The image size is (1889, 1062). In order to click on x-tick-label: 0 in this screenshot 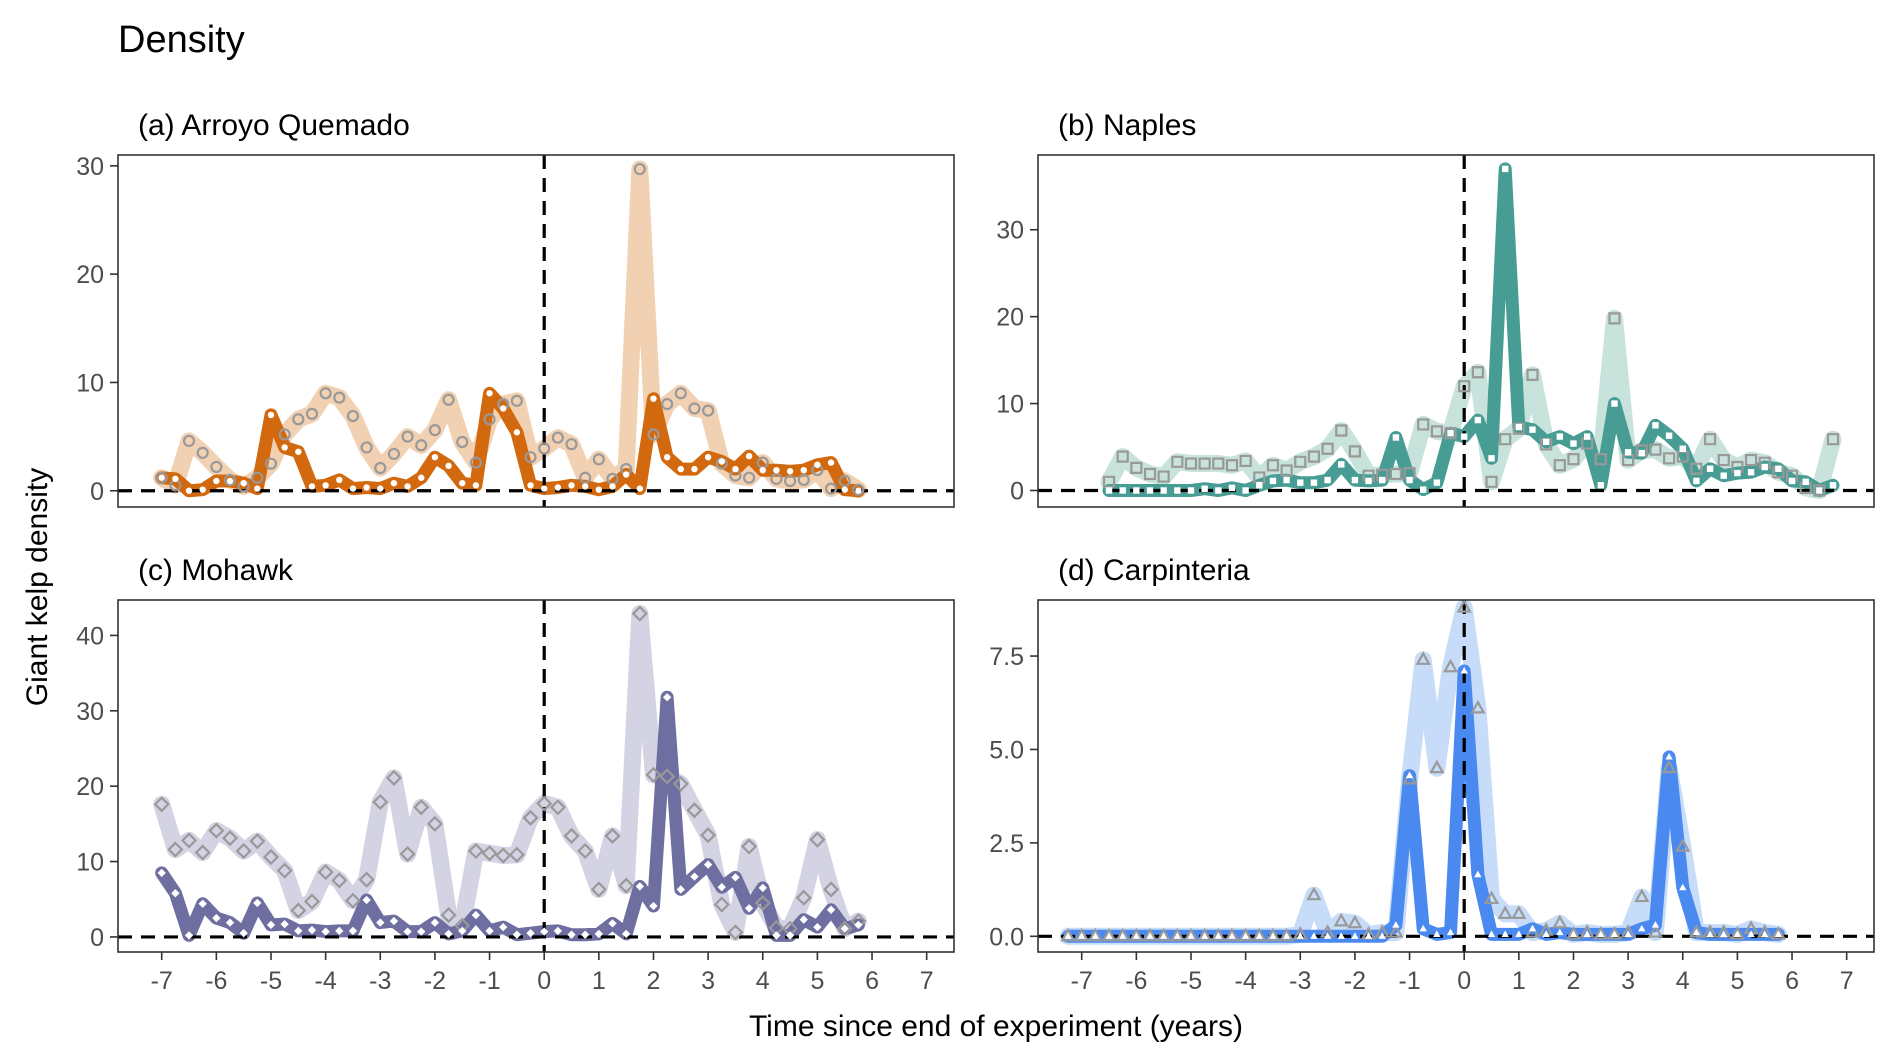, I will do `click(544, 981)`.